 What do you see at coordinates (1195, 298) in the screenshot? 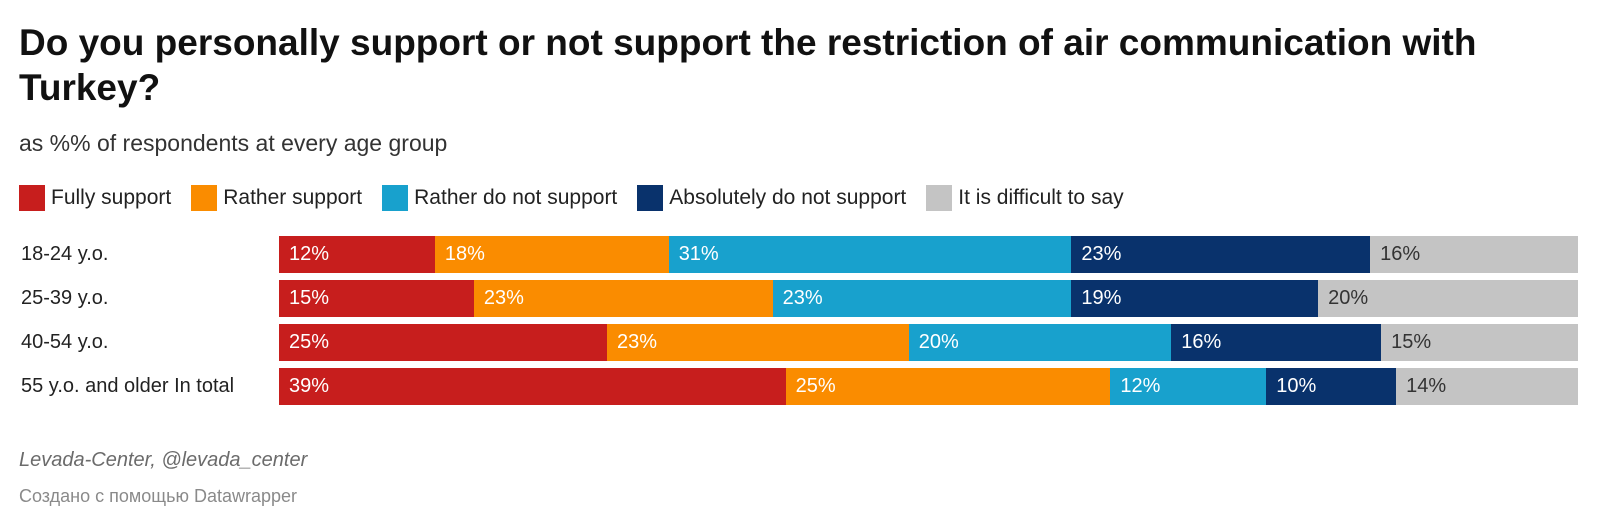
I see `bar-segment: 19%` at bounding box center [1195, 298].